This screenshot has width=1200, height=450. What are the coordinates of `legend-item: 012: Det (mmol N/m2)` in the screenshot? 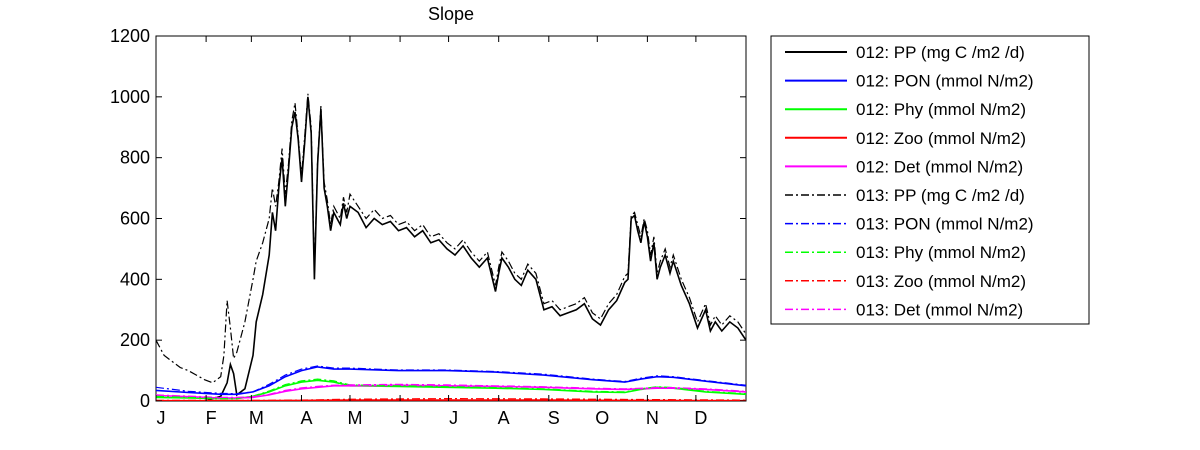 It's located at (904, 166).